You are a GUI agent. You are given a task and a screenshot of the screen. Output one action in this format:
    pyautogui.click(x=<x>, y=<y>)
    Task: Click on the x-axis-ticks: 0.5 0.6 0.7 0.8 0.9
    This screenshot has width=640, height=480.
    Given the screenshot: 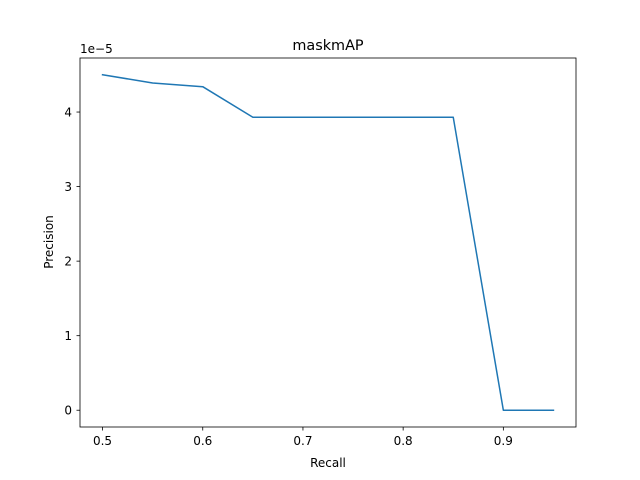 What is the action you would take?
    pyautogui.click(x=303, y=437)
    